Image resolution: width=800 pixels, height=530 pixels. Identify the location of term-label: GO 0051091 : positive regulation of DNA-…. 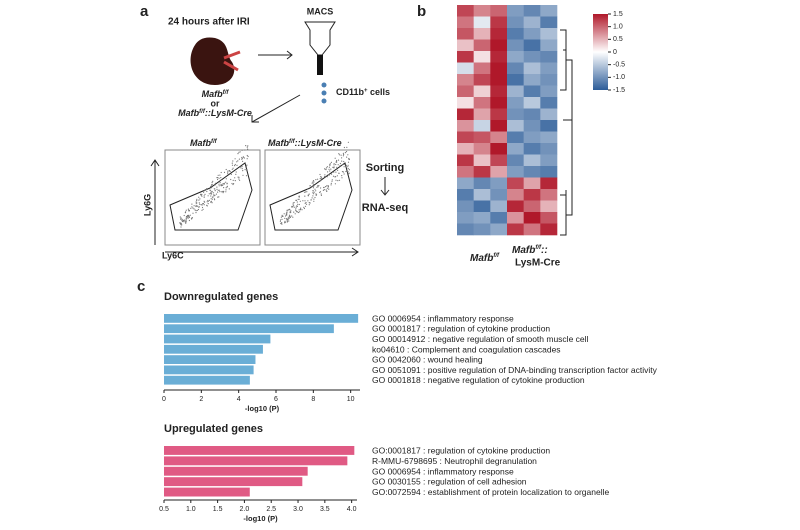
(515, 370).